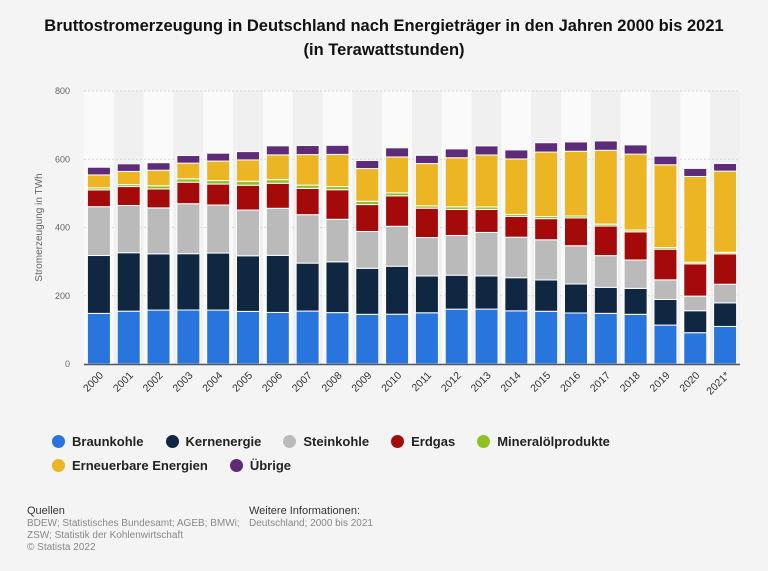  I want to click on x-tick-label: 2001, so click(123, 382).